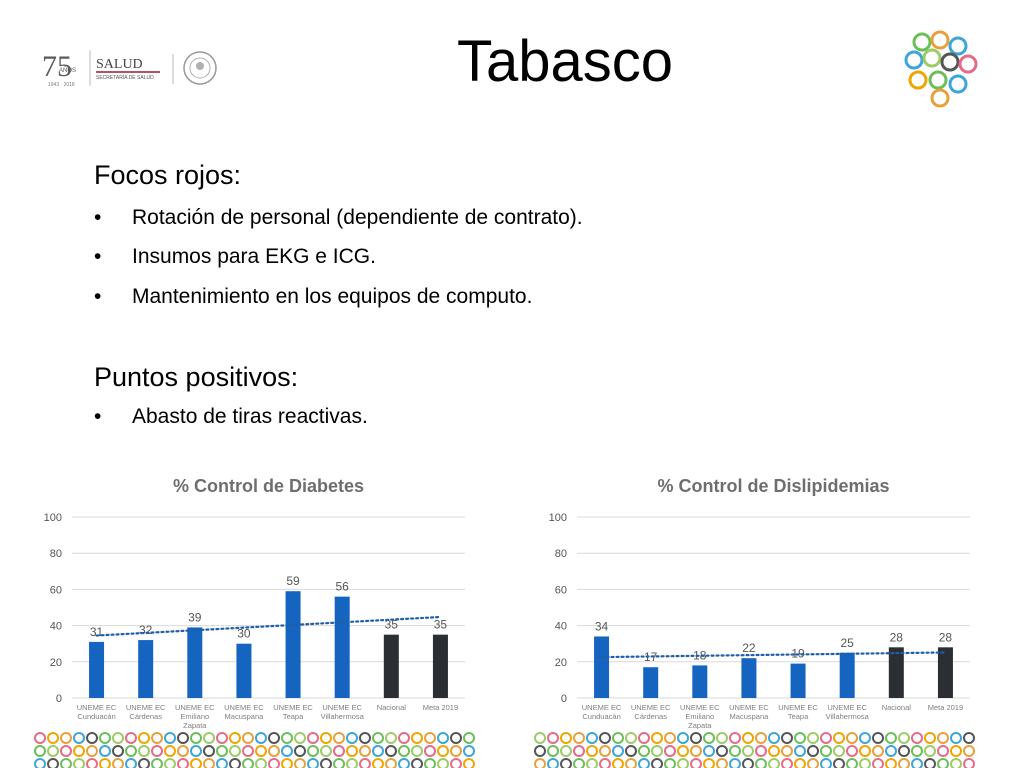  I want to click on bullet-item: • Abasto de tiras reactivas., so click(231, 416).